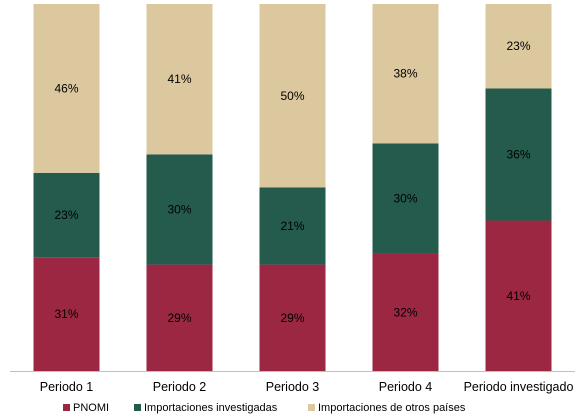 This screenshot has height=417, width=585. What do you see at coordinates (406, 387) in the screenshot?
I see `x-tick-label-periodo-4: Periodo 4` at bounding box center [406, 387].